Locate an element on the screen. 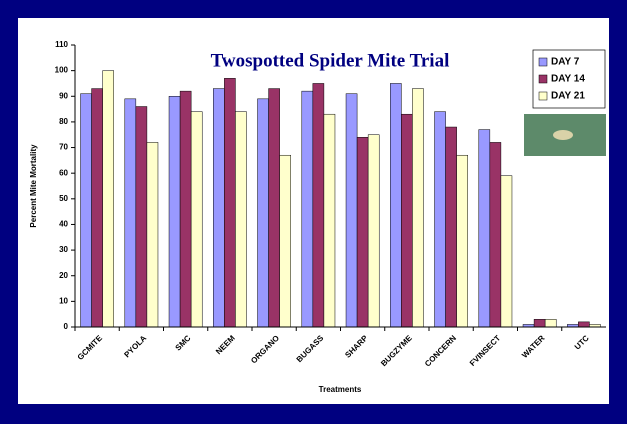  y-tick-label: 90 is located at coordinates (63, 95).